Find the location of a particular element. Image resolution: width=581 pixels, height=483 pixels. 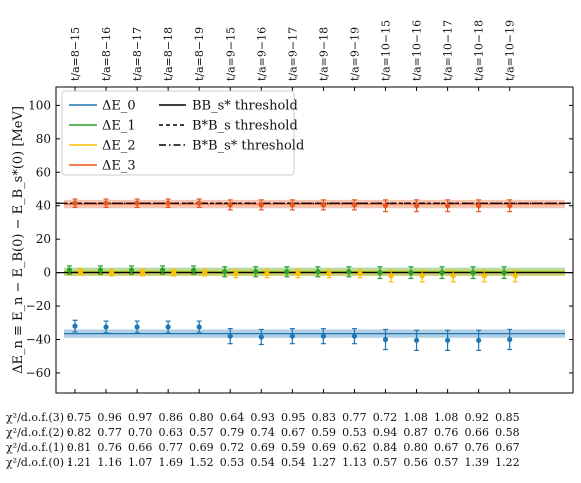

chi2-value-0-6: 0.93 is located at coordinates (262, 417).